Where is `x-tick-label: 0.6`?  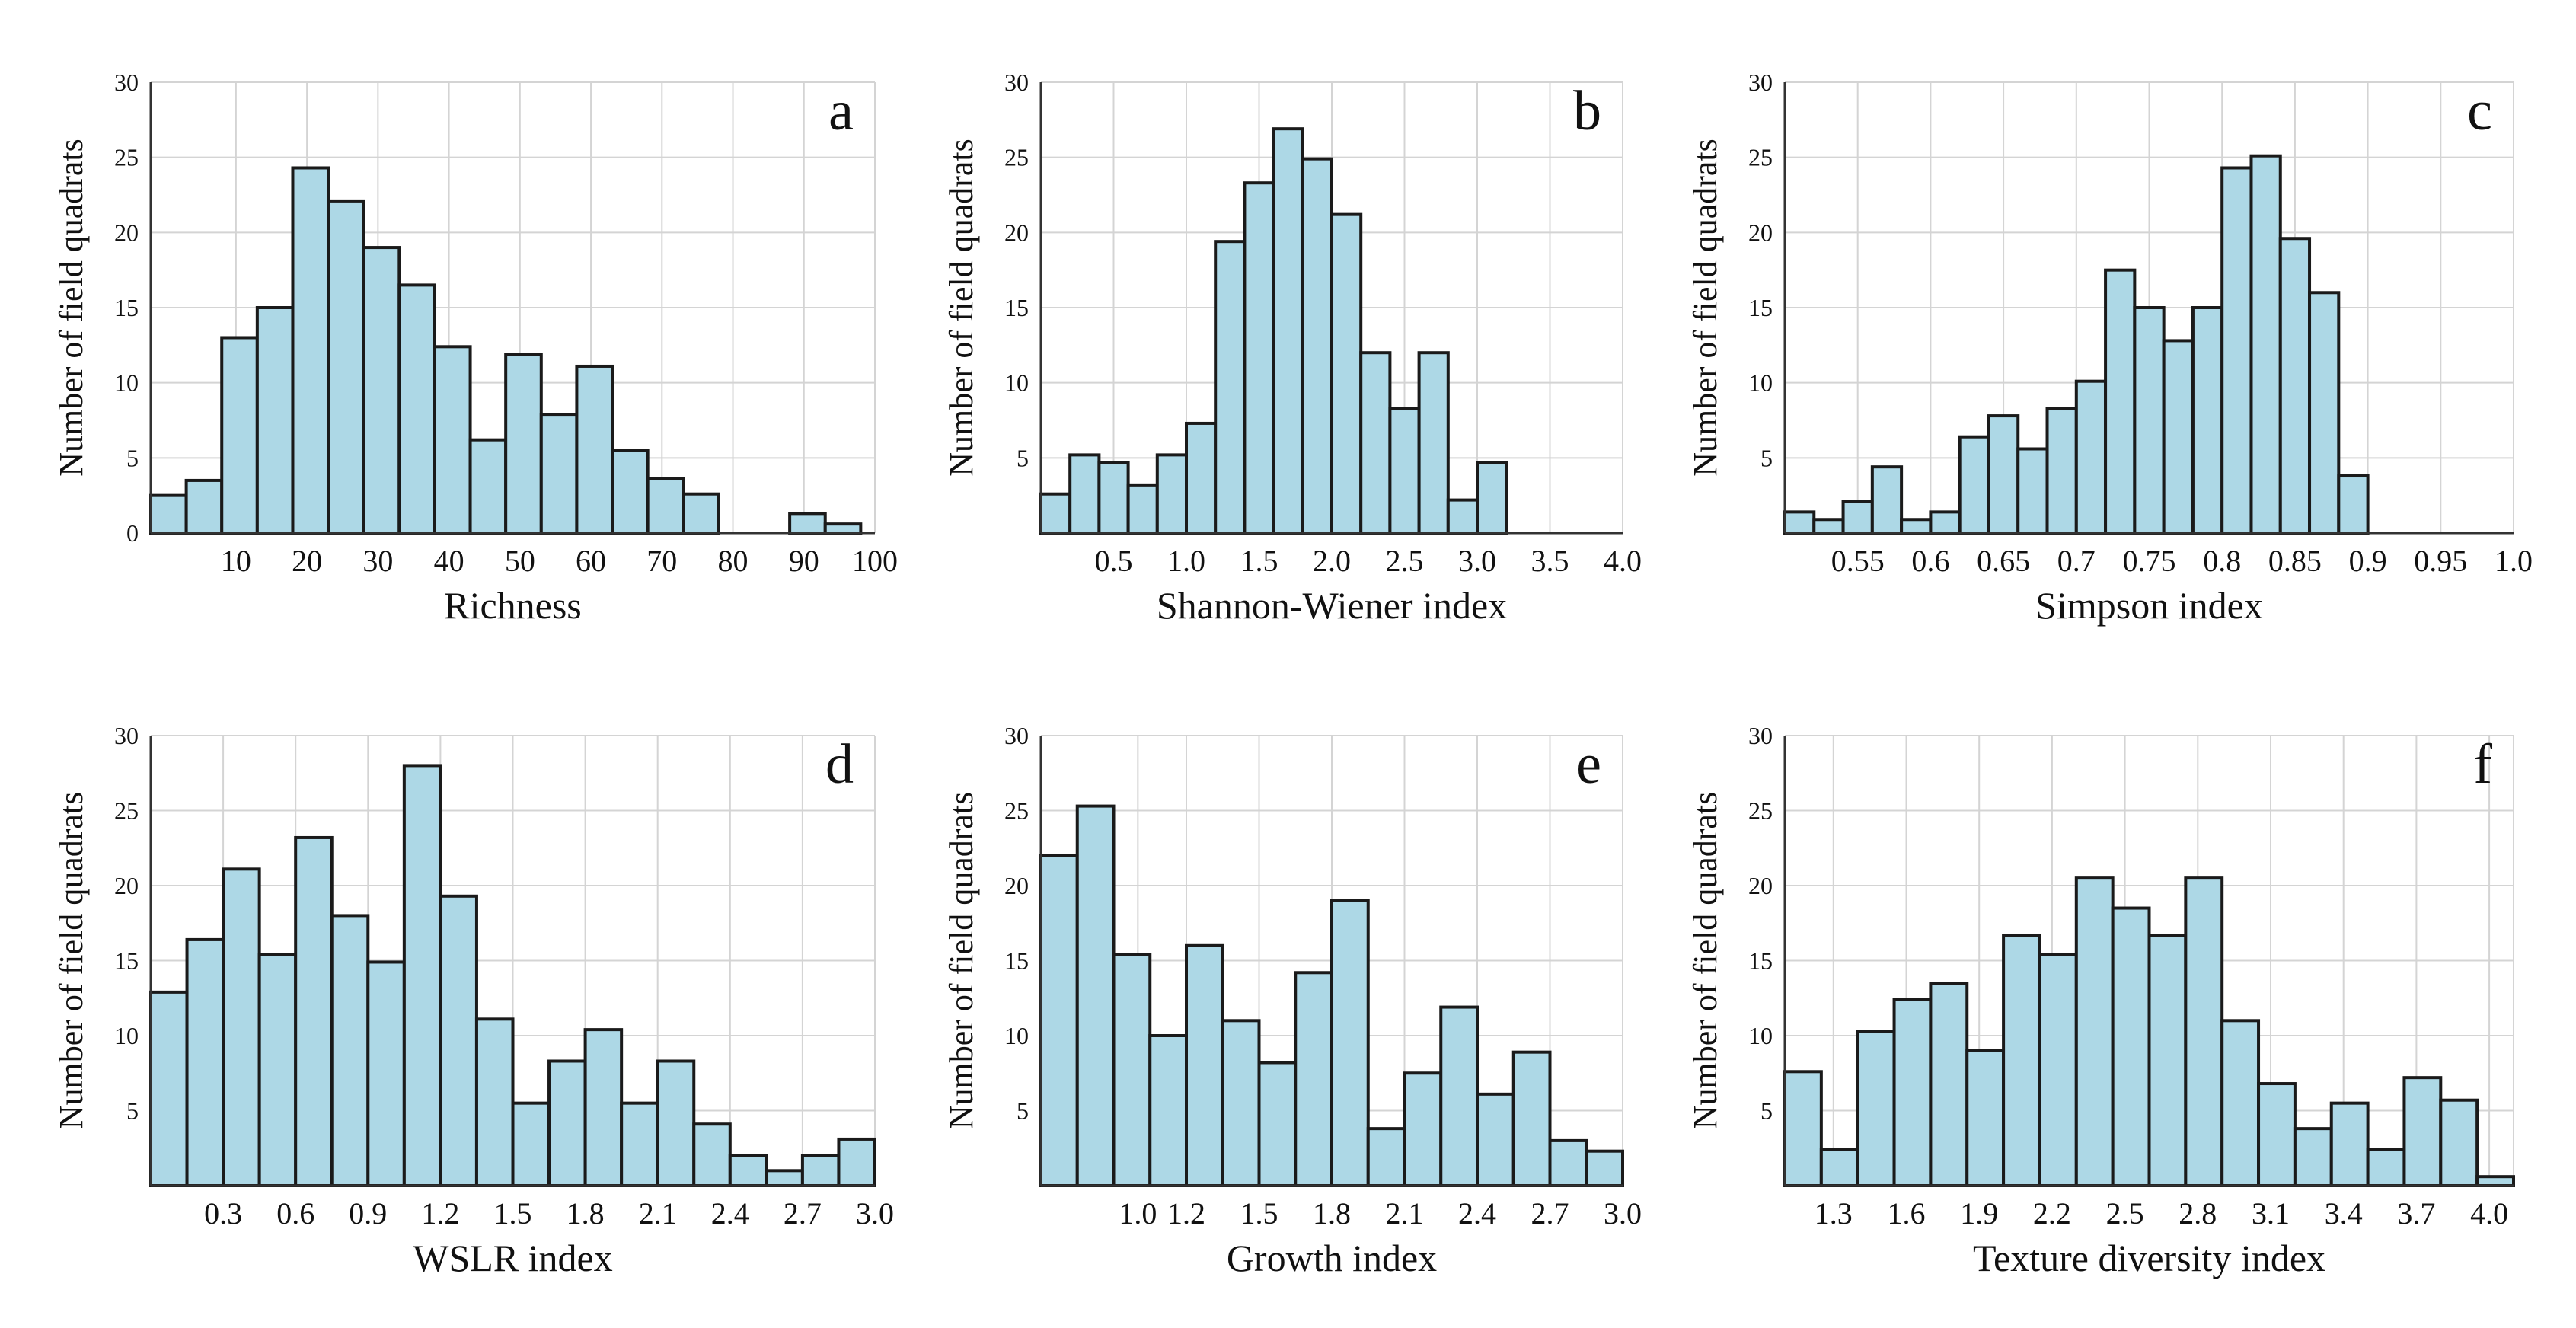 x-tick-label: 0.6 is located at coordinates (295, 1213).